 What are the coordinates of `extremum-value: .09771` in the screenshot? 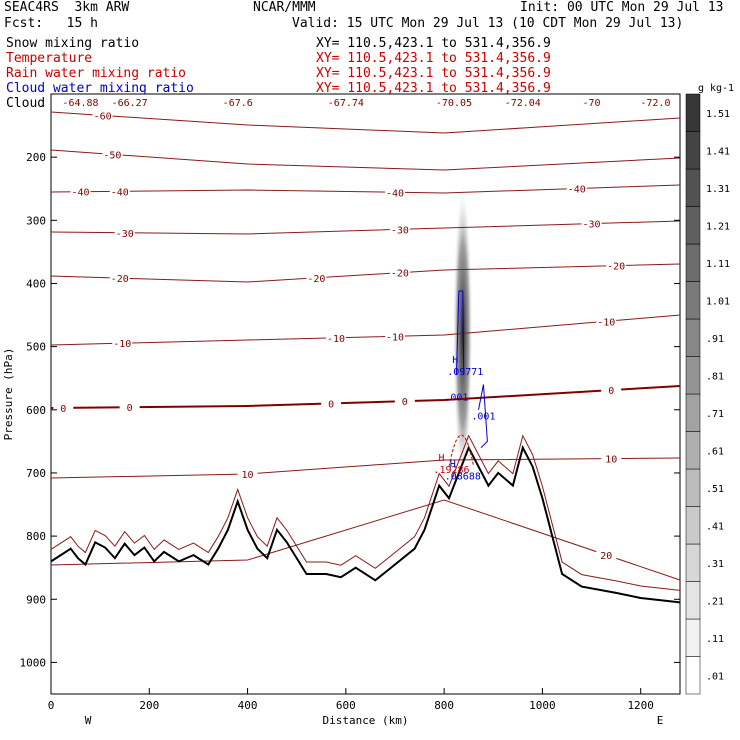 It's located at (465, 372).